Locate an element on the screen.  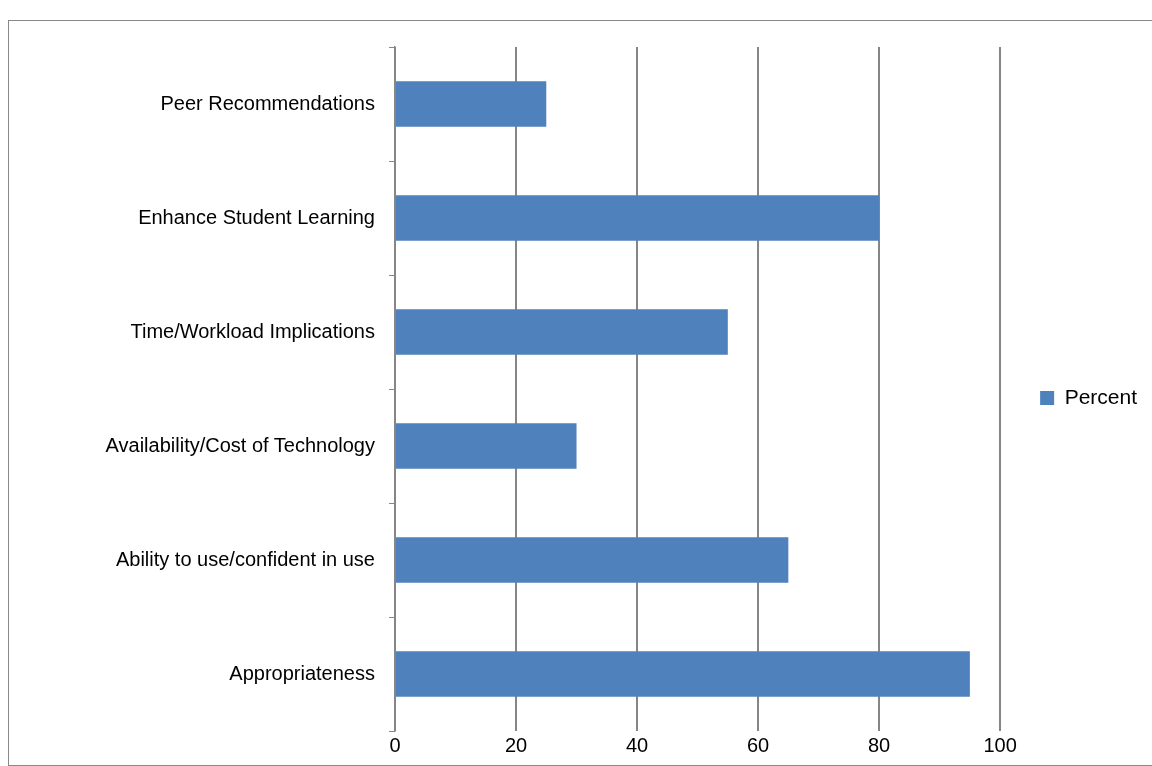
x-tick-label: 0 is located at coordinates (395, 744).